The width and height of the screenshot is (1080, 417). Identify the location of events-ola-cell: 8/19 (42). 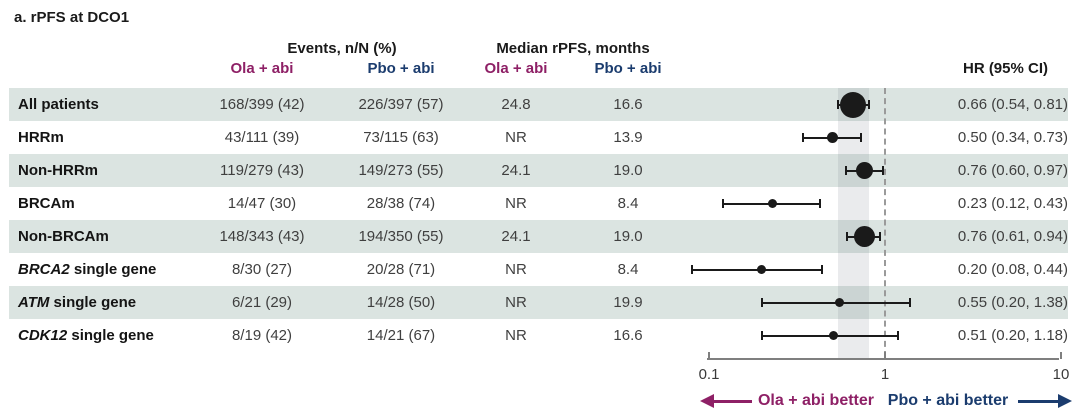
(262, 335).